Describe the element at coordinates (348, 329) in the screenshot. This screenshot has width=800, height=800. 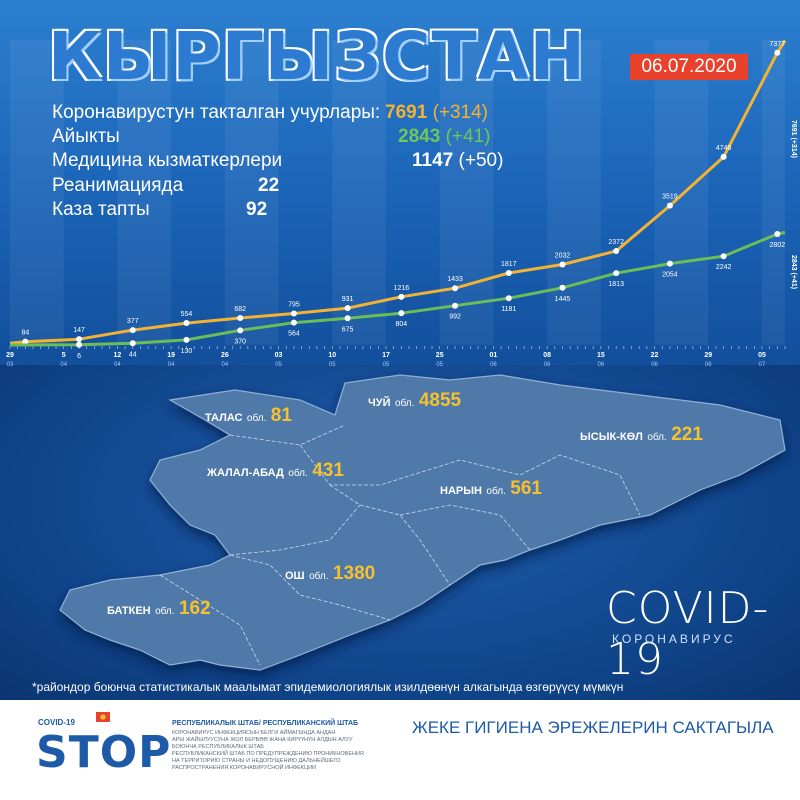
I see `recovered-data-label: 675` at that location.